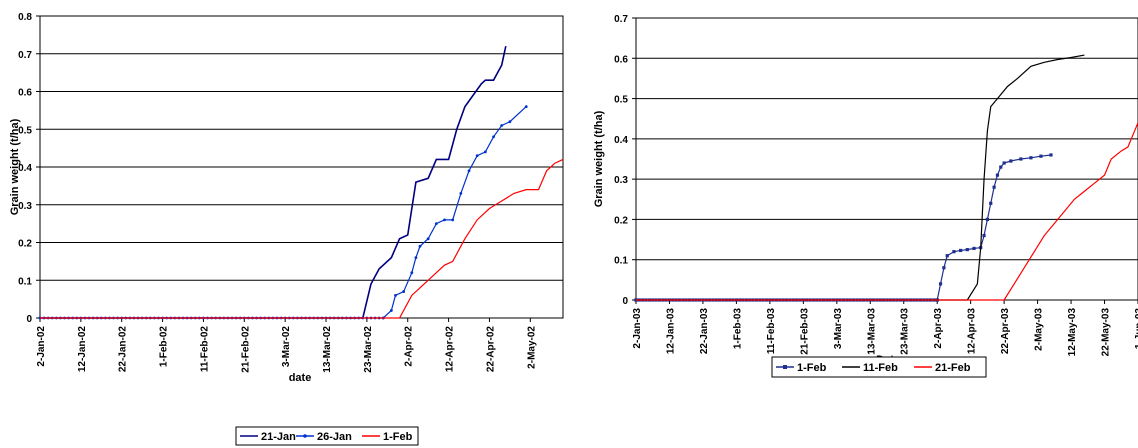 This screenshot has height=448, width=1138. What do you see at coordinates (771, 331) in the screenshot?
I see `x-tick-label: 11-Feb-03` at bounding box center [771, 331].